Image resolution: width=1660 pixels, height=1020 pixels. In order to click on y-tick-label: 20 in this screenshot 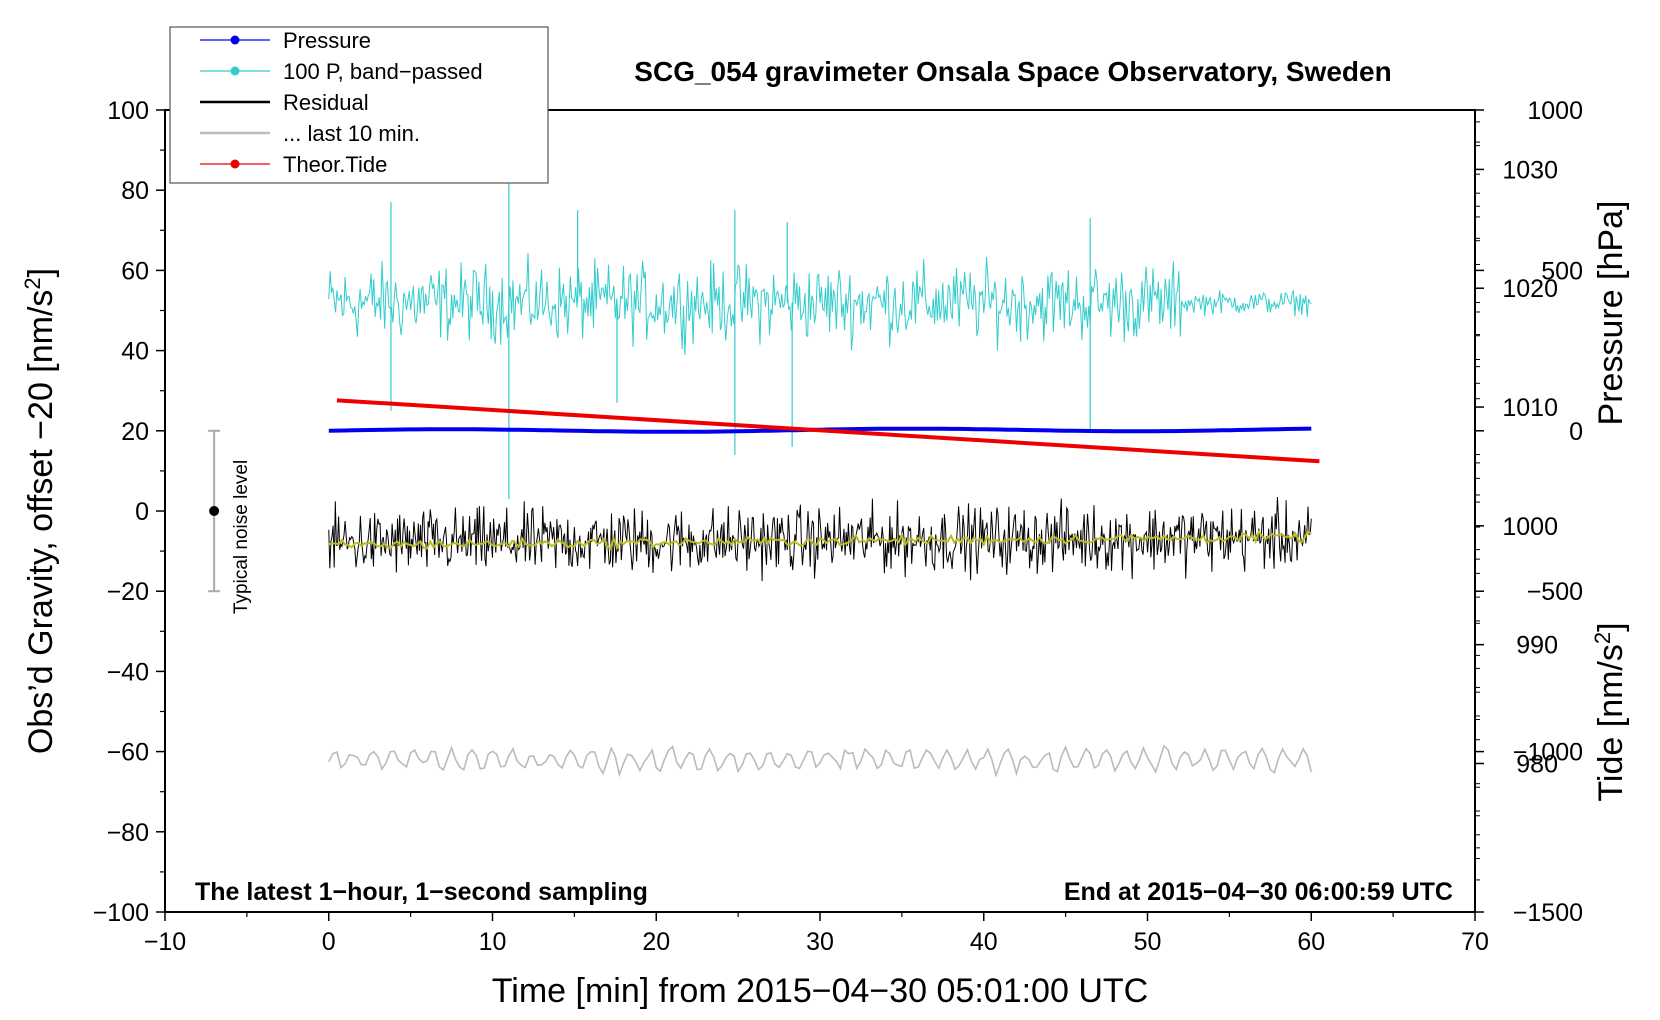, I will do `click(135, 432)`.